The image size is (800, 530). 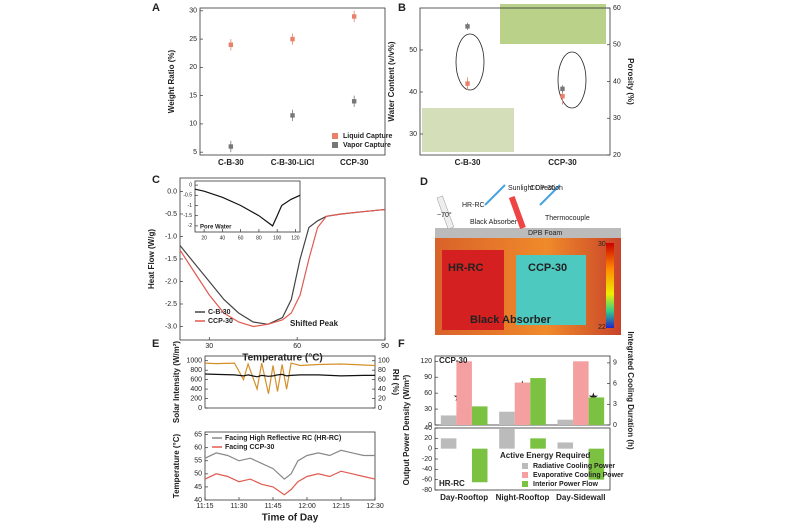 I want to click on ccp-plate, so click(x=517, y=212).